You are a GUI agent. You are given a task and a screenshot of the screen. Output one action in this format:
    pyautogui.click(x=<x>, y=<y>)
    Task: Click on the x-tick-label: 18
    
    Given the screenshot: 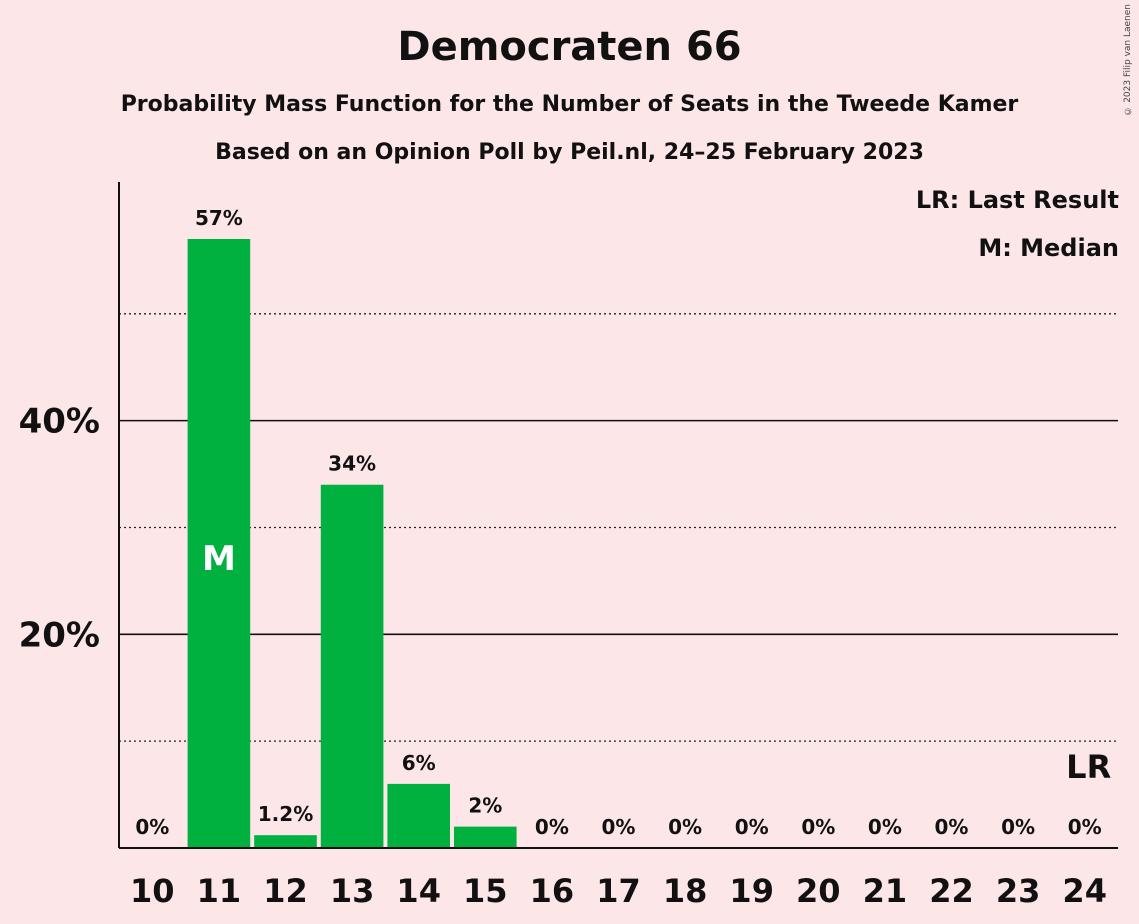 What is the action you would take?
    pyautogui.click(x=685, y=891)
    